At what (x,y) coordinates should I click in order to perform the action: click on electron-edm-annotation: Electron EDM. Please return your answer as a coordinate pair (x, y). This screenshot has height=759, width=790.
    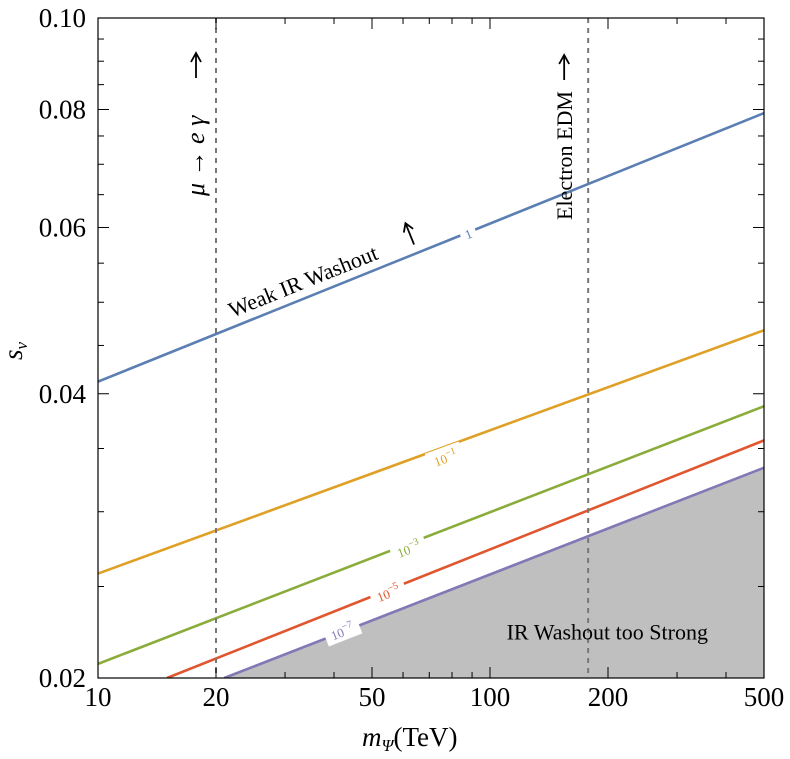
    Looking at the image, I should click on (564, 136).